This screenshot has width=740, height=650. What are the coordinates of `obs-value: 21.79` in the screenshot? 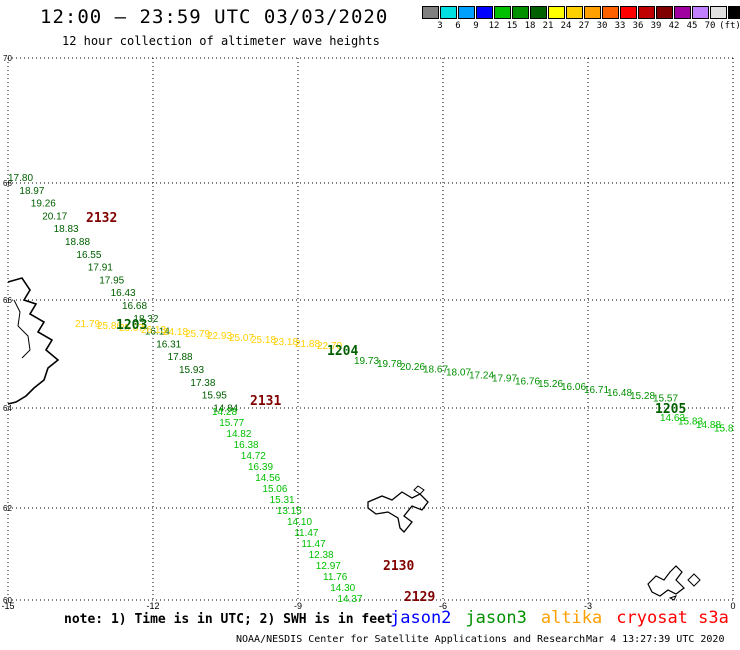 It's located at (87, 324).